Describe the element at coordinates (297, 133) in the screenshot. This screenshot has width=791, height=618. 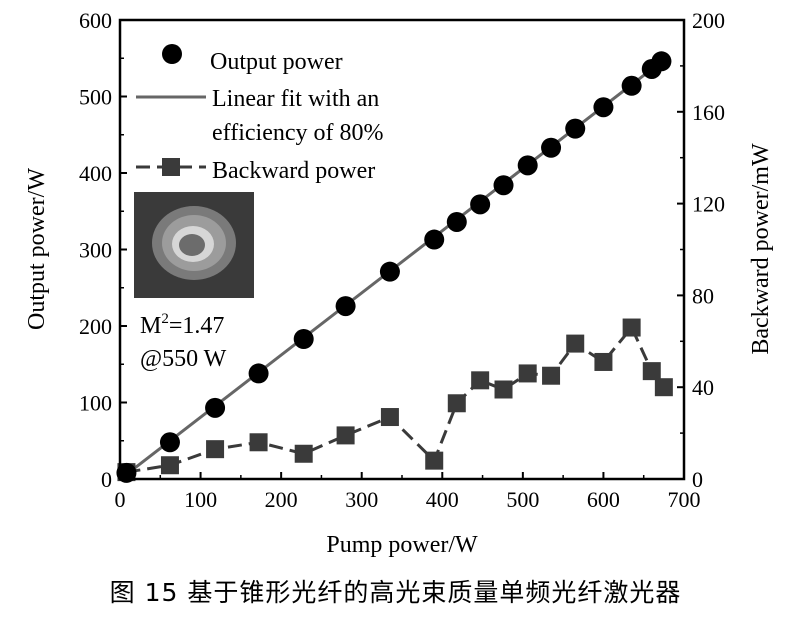
I see `legend-label-fit-line2: efficiency of 80%` at that location.